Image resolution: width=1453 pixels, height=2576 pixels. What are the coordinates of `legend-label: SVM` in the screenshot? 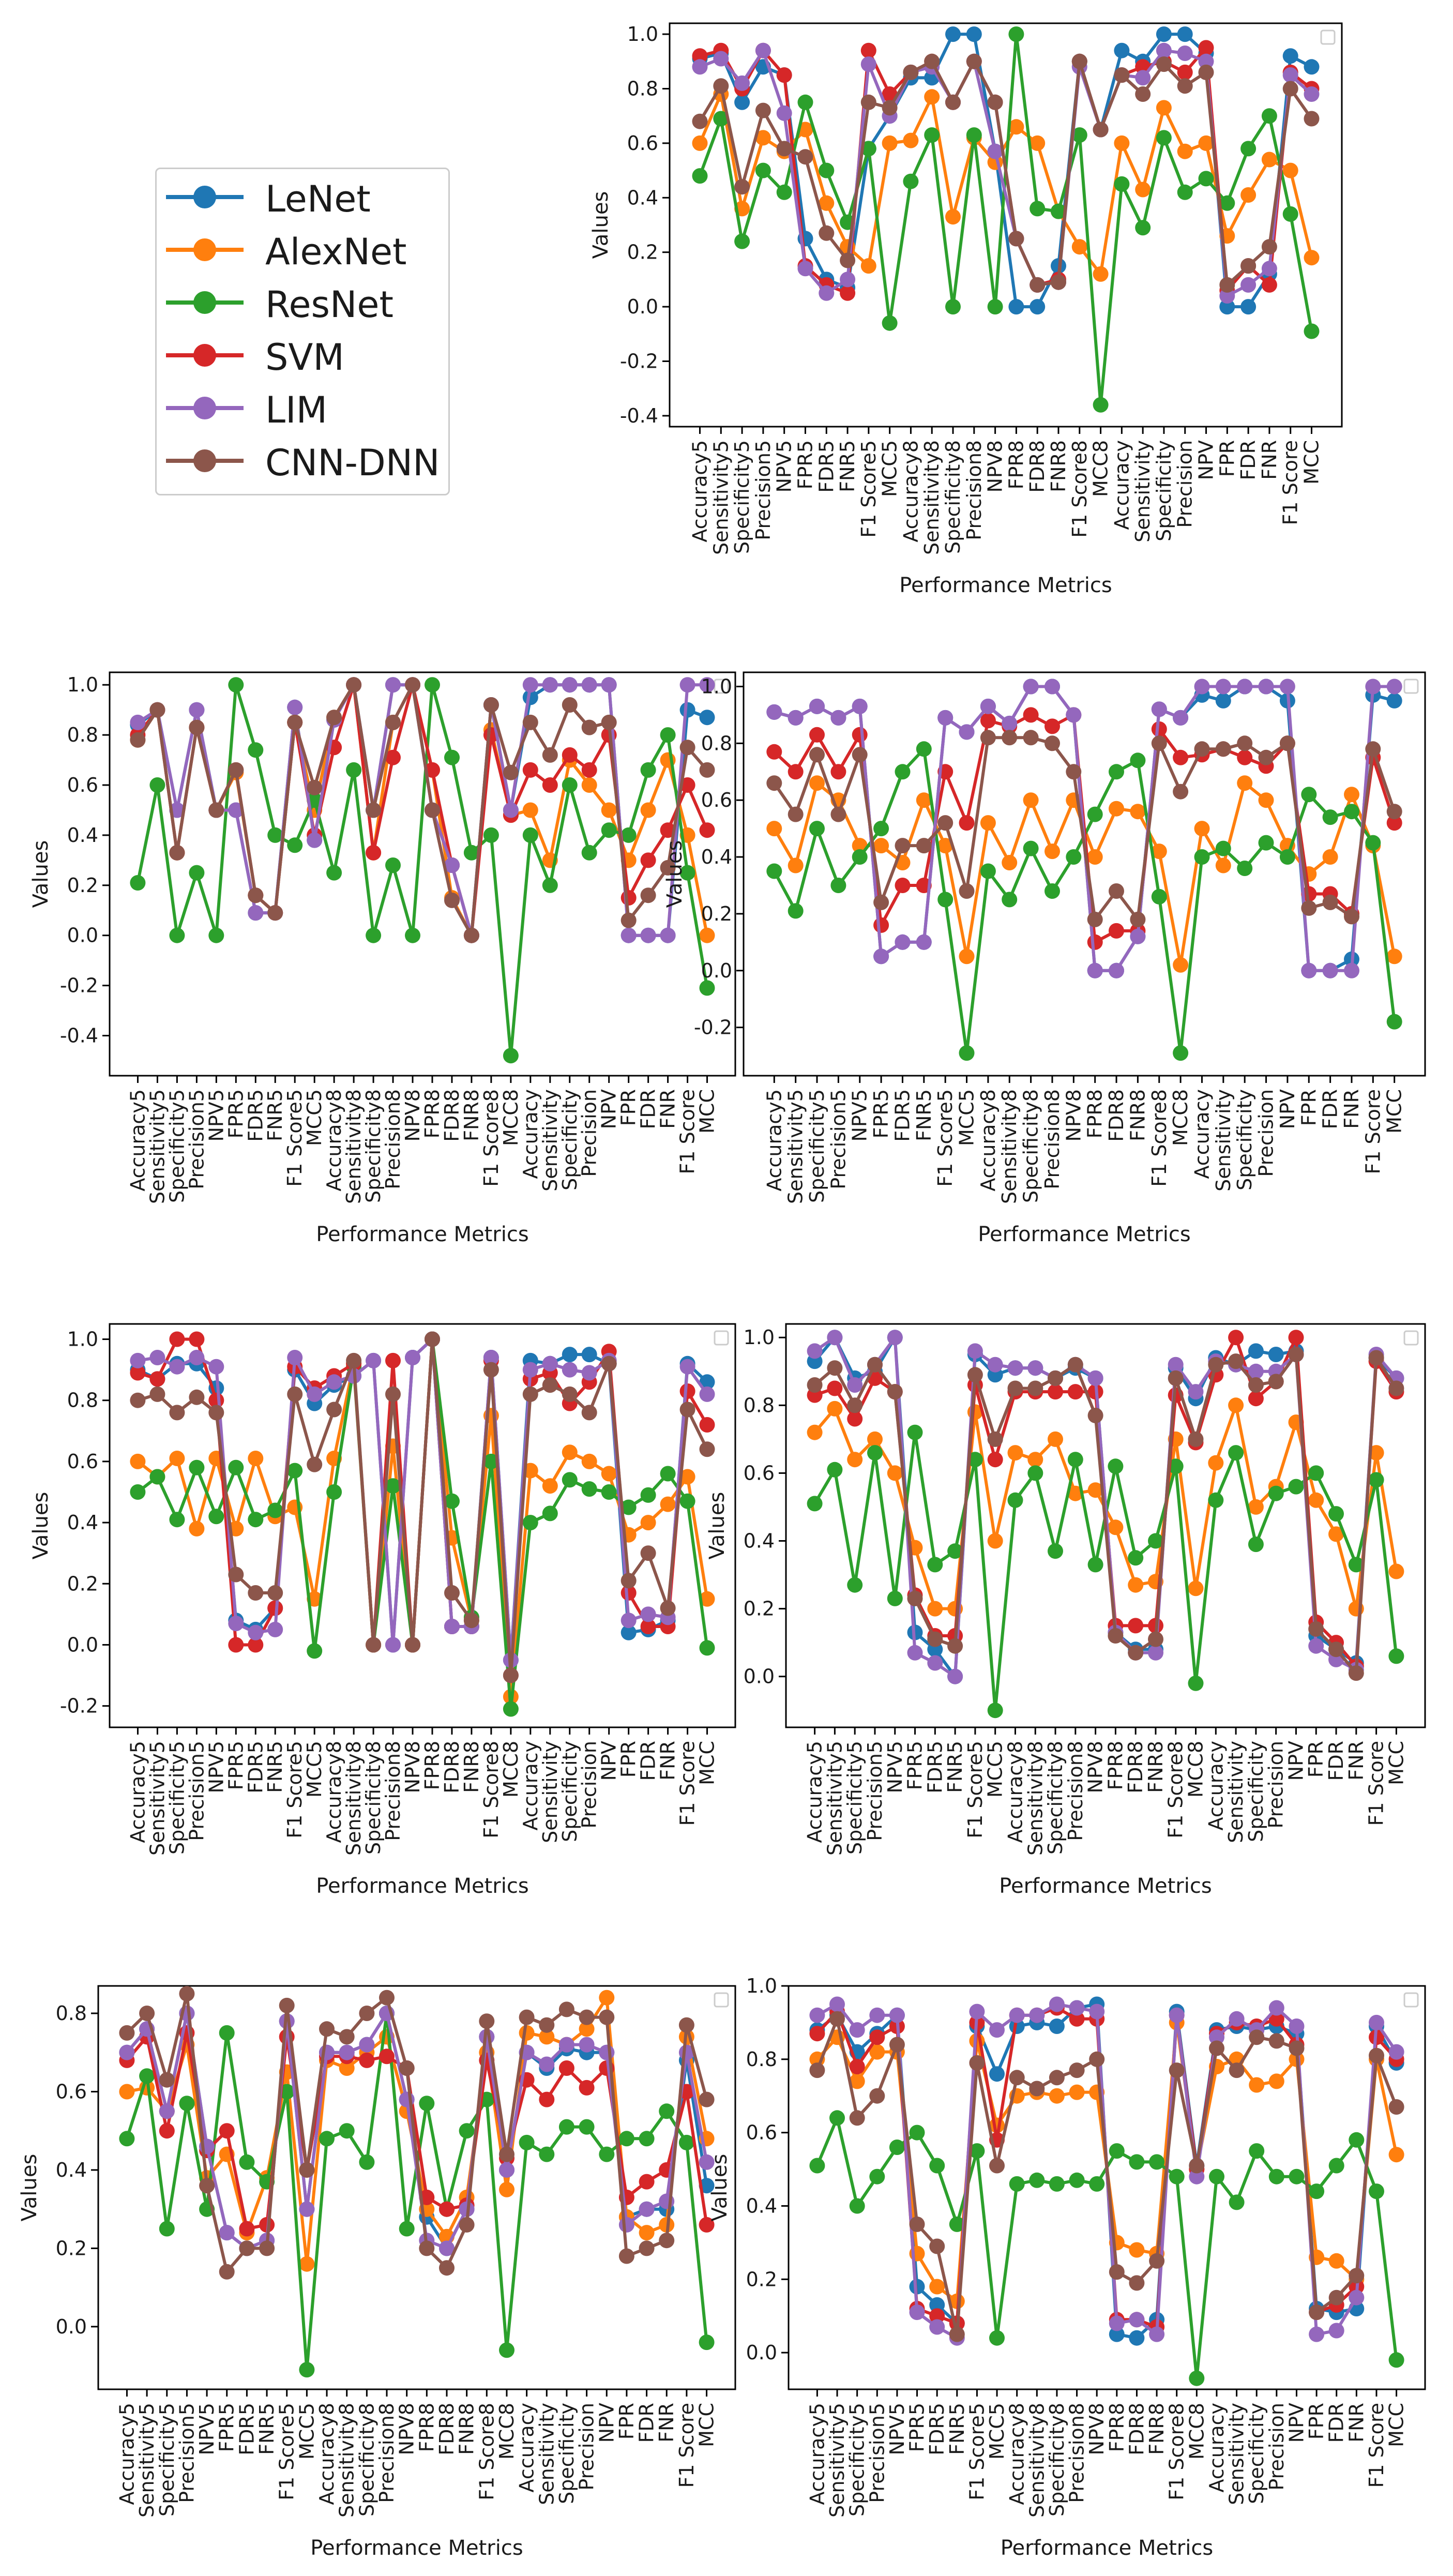 It's located at (304, 357).